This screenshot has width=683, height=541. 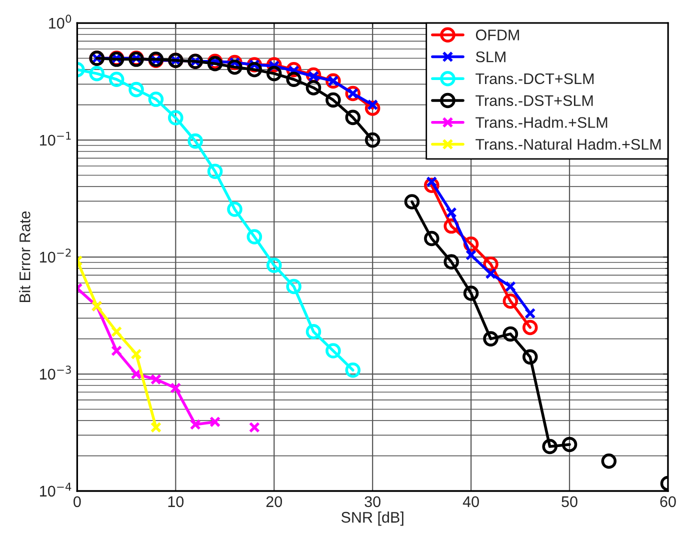 I want to click on legend-label: Trans.-Hadm.+SLM, so click(x=542, y=122).